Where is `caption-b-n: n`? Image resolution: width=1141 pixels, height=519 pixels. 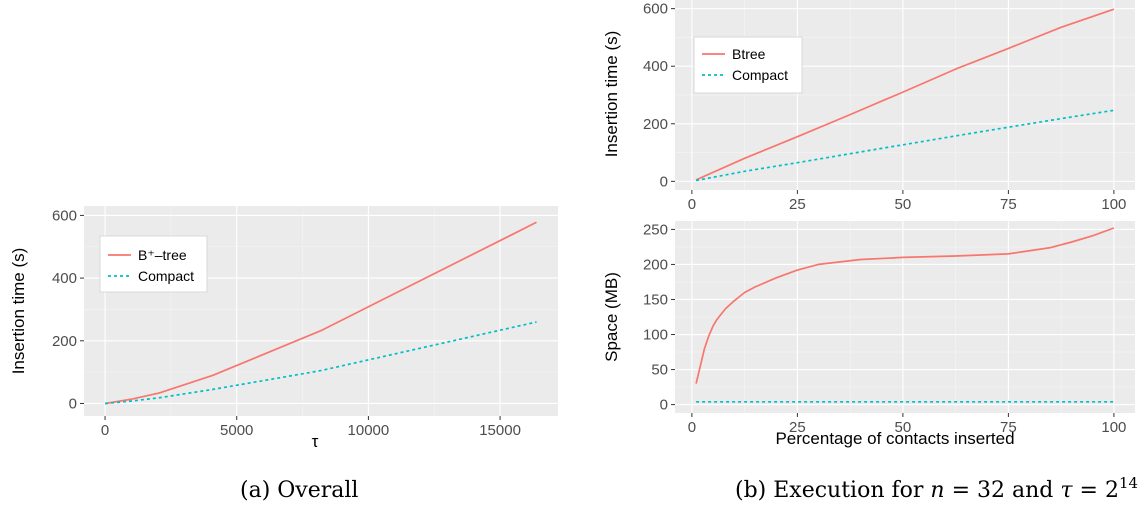
caption-b-n: n is located at coordinates (937, 490).